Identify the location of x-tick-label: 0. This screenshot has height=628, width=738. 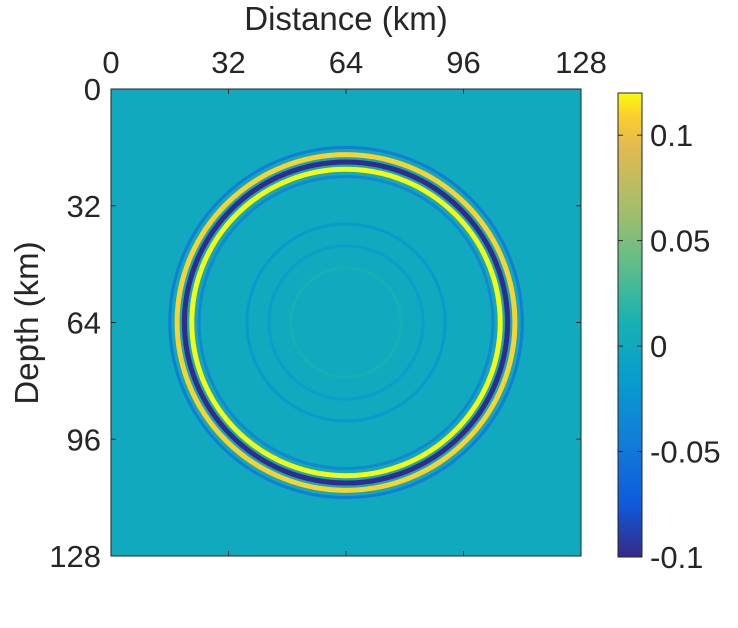
(110, 62).